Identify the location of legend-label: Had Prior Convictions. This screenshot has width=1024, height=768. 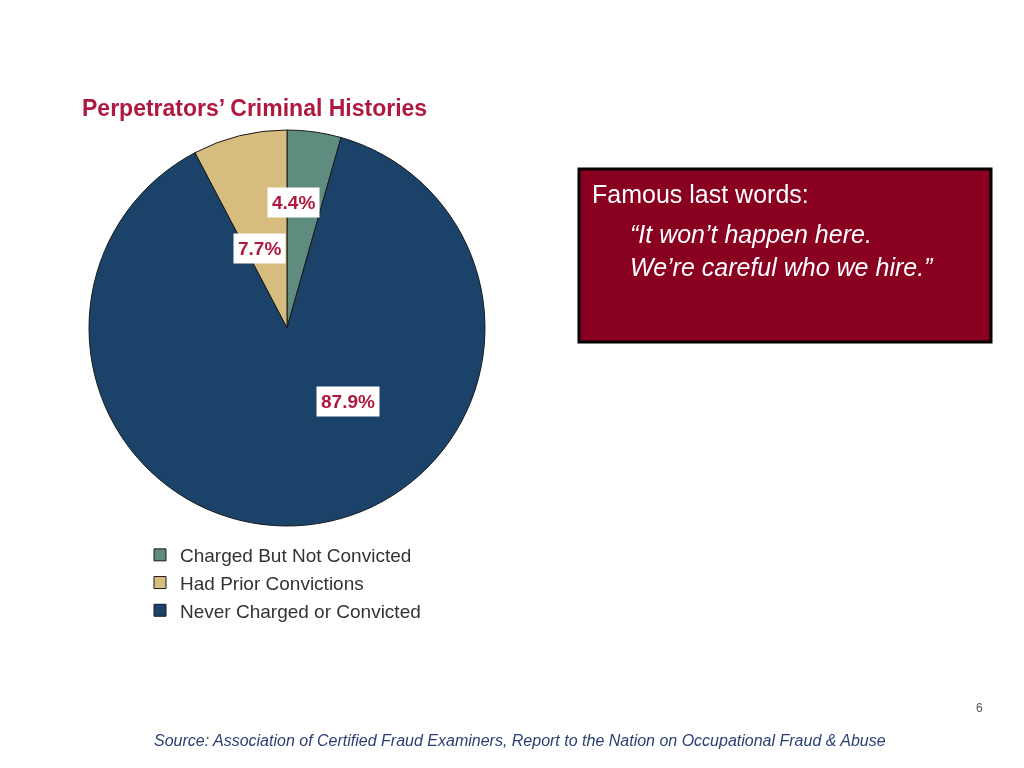
(272, 583).